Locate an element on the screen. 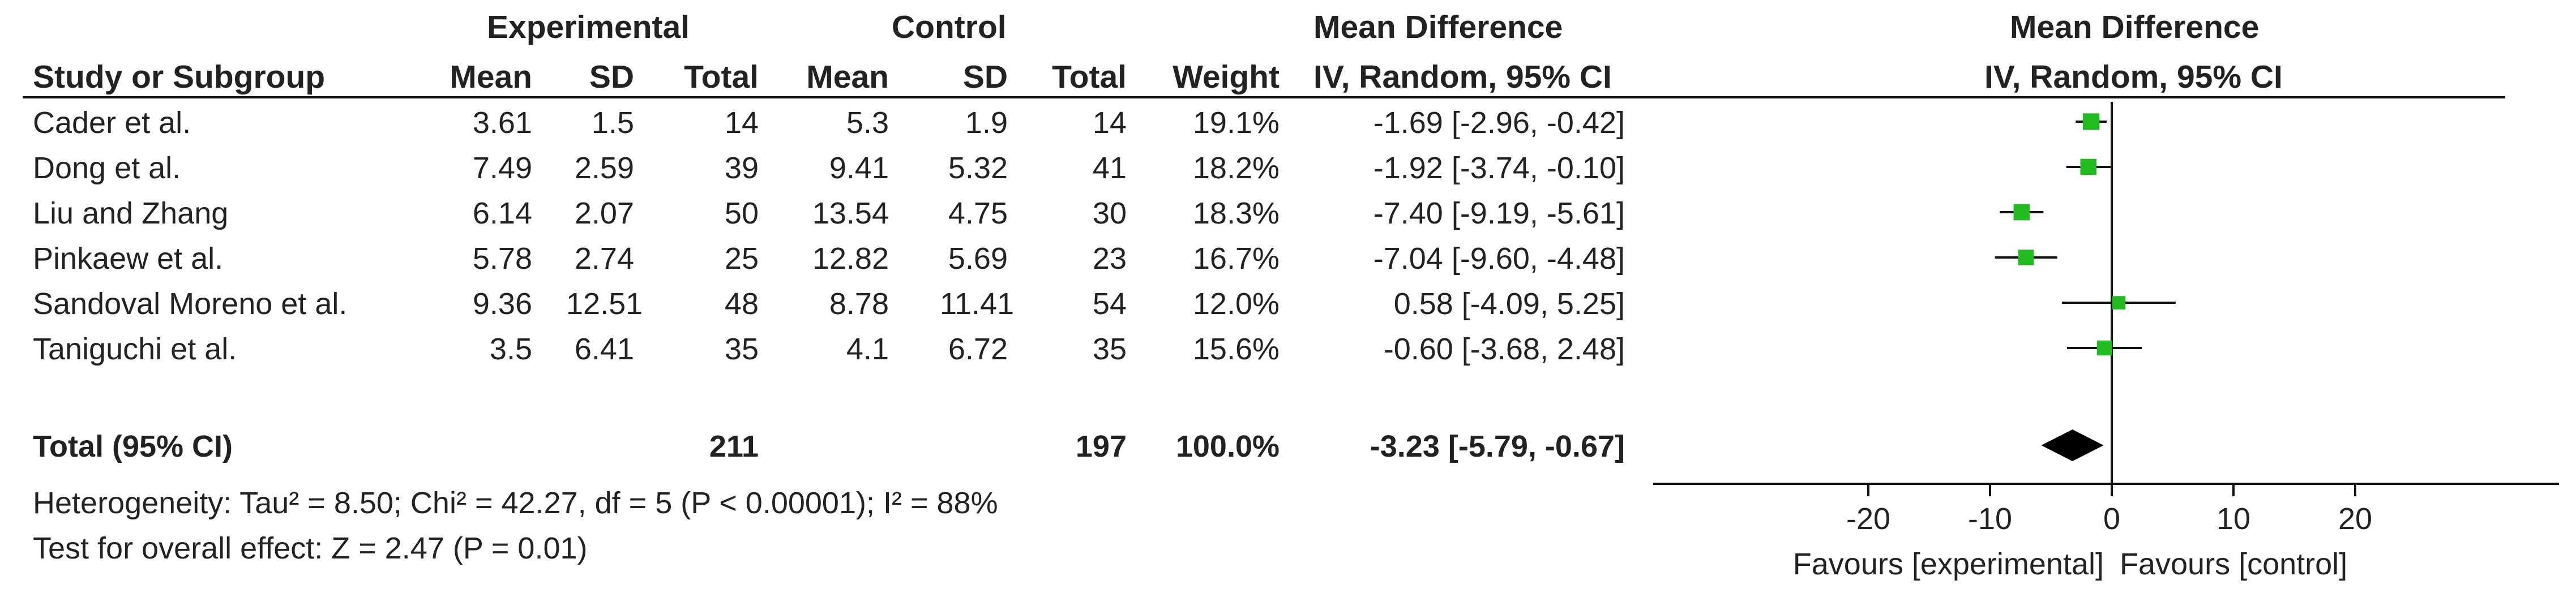 The height and width of the screenshot is (593, 2576). cell-ci-text: -1.92 [-3.74, -0.10] is located at coordinates (1499, 168).